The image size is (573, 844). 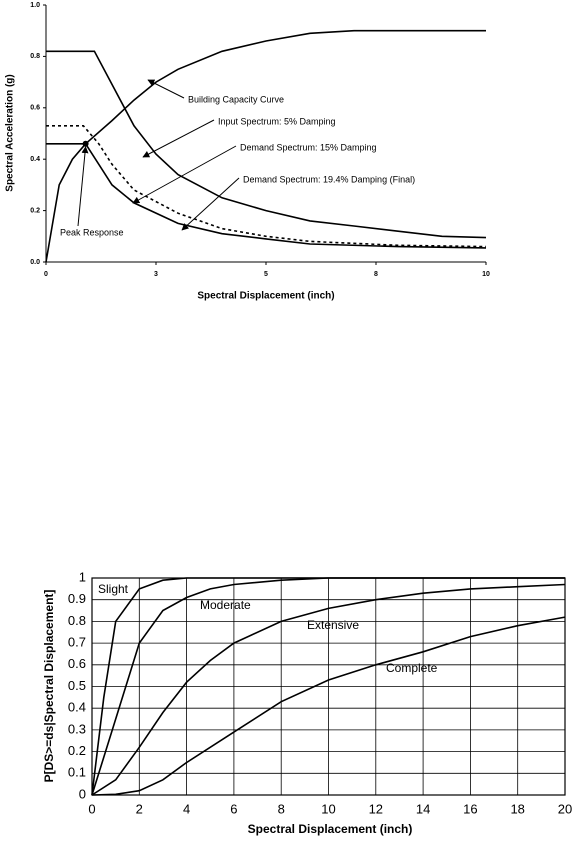 I want to click on y-tick-label: 0.1, so click(x=77, y=772).